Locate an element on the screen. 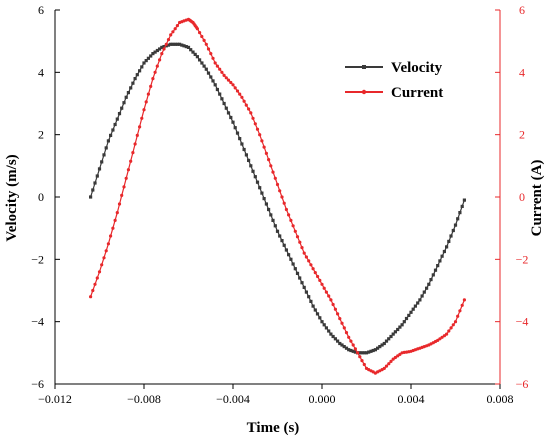  x-tick-label: 0.004 is located at coordinates (411, 399).